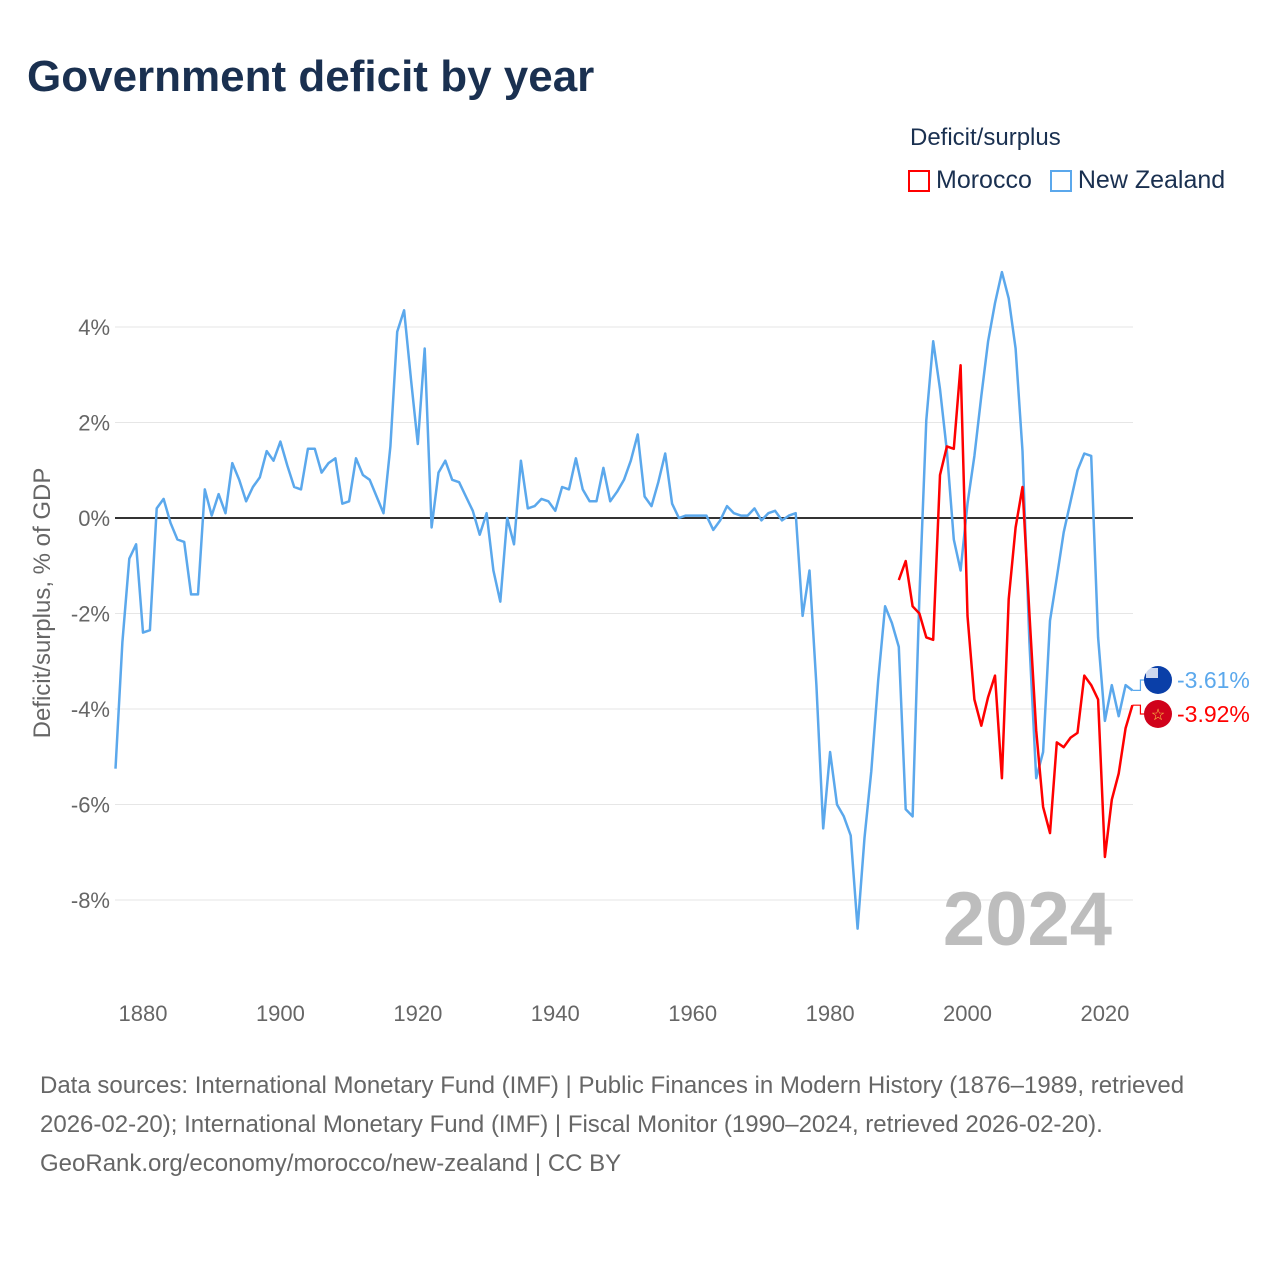 The width and height of the screenshot is (1280, 1280). I want to click on legend-item-new-zealand: New Zealand, so click(1137, 180).